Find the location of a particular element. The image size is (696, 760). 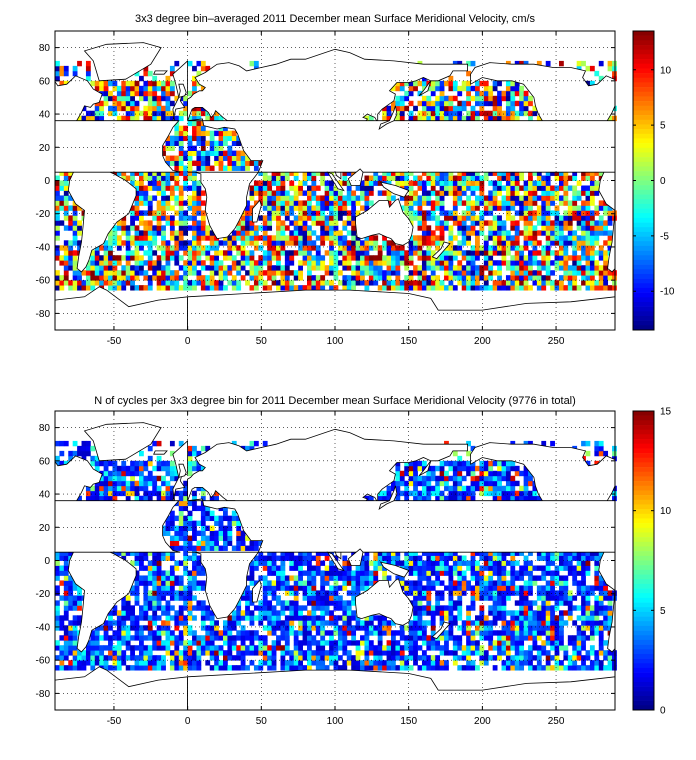

colorbar-segment is located at coordinates (643, 244).